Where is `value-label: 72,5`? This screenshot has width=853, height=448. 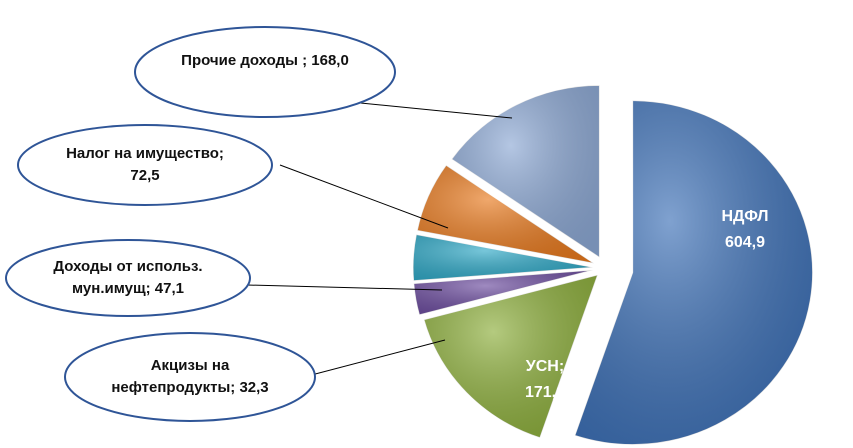
value-label: 72,5 is located at coordinates (145, 175).